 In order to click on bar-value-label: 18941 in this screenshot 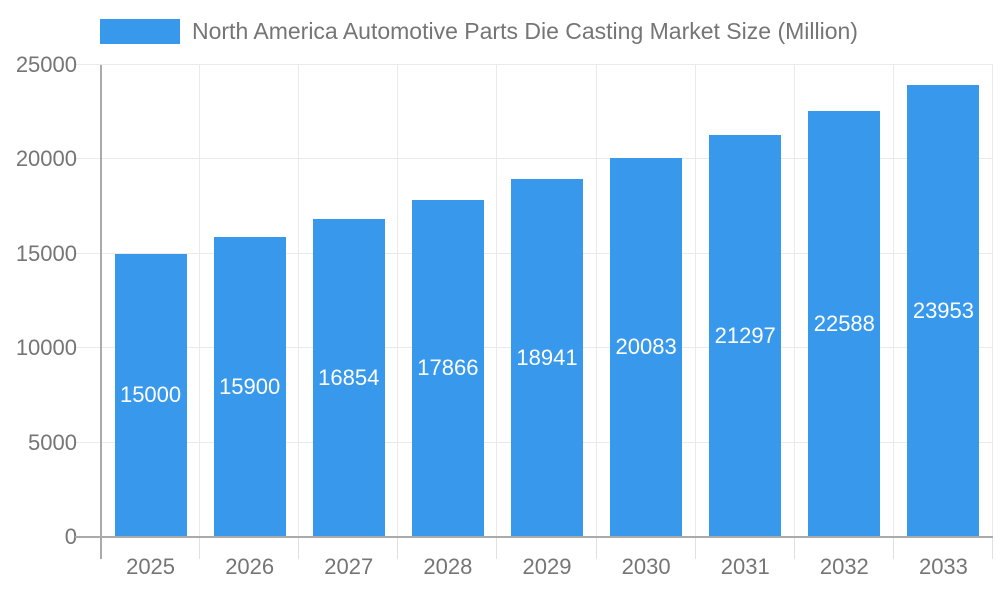, I will do `click(547, 358)`.